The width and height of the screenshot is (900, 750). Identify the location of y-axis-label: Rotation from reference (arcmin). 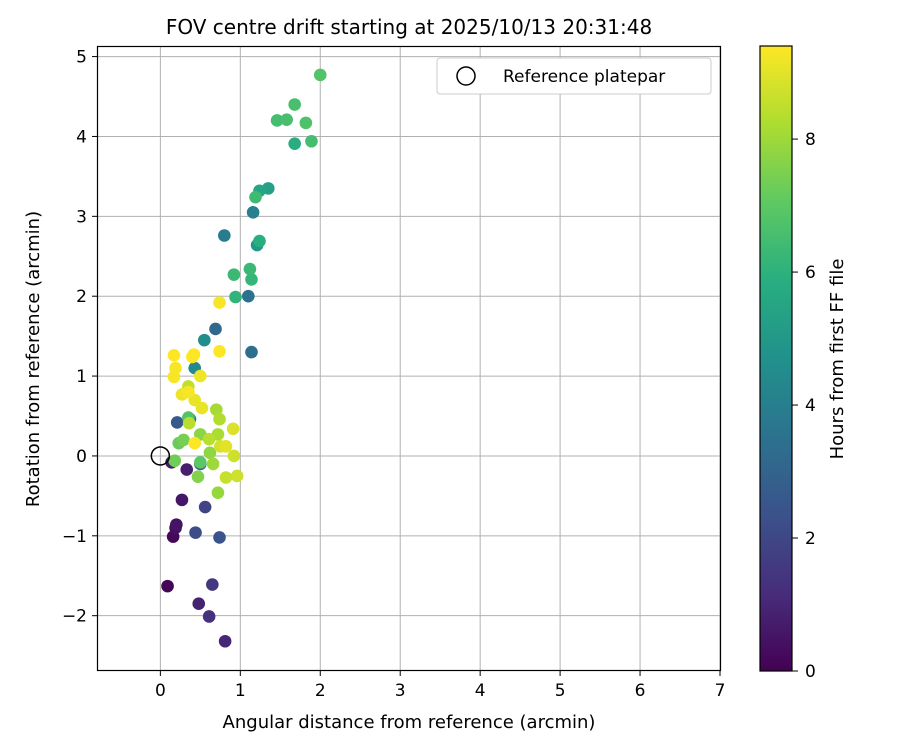
(33, 359).